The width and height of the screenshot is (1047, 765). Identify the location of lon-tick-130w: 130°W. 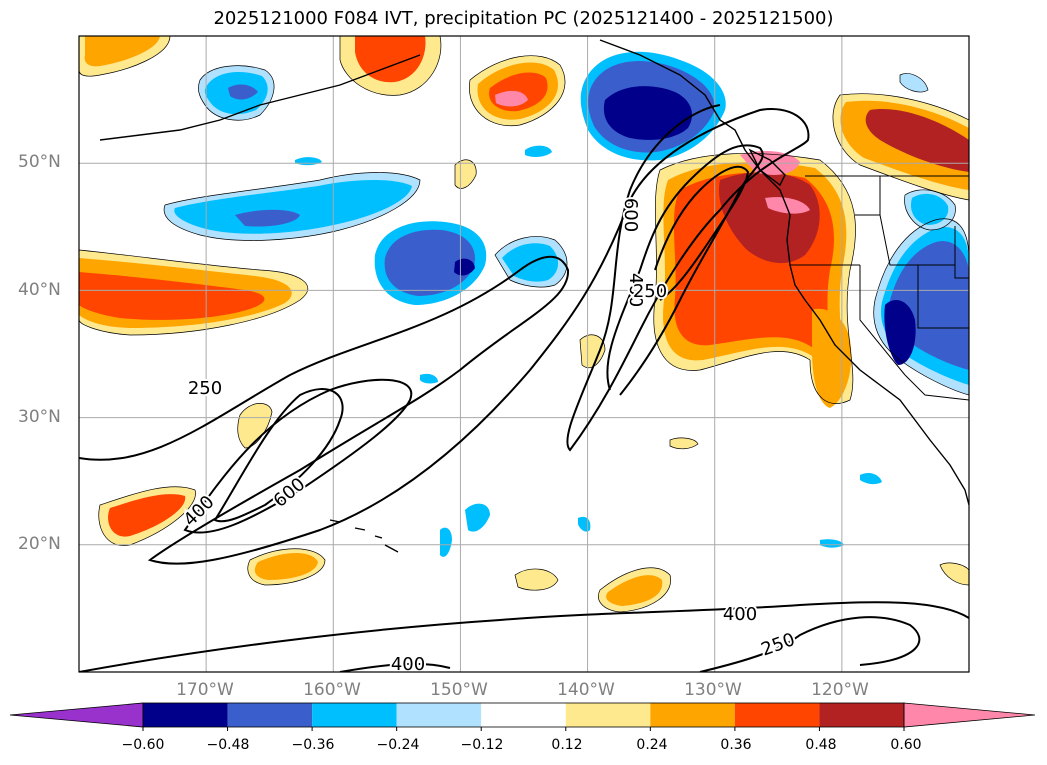
(713, 690).